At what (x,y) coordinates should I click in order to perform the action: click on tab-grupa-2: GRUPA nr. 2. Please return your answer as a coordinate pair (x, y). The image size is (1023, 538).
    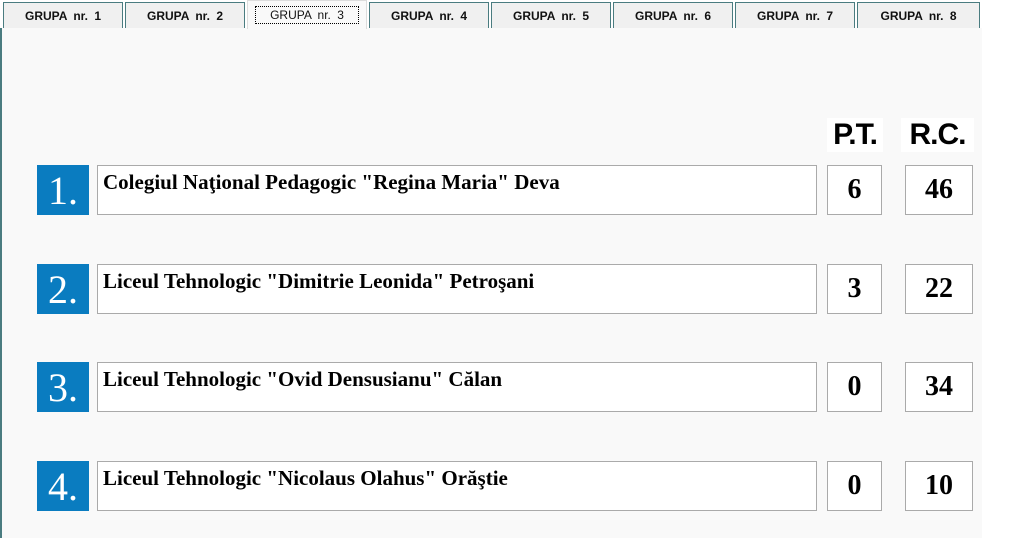
    Looking at the image, I should click on (185, 15).